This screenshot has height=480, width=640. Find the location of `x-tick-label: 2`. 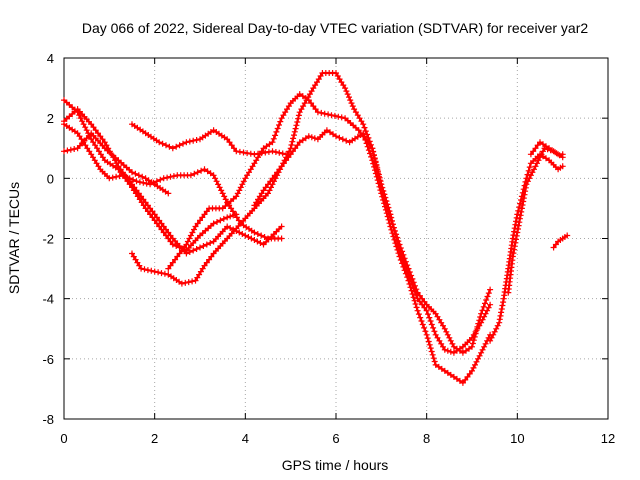

x-tick-label: 2 is located at coordinates (154, 438).